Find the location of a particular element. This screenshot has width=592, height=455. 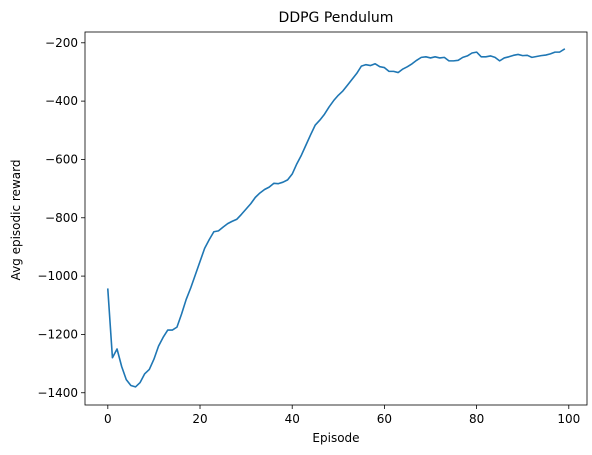

y-axis-label: Avg episodic reward is located at coordinates (16, 220).